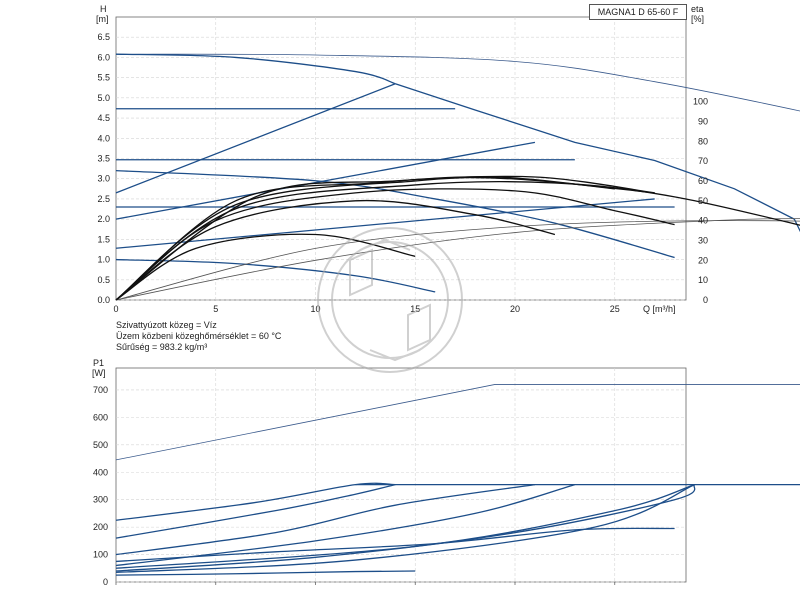  What do you see at coordinates (703, 280) in the screenshot?
I see `eta-tick-label: 10` at bounding box center [703, 280].